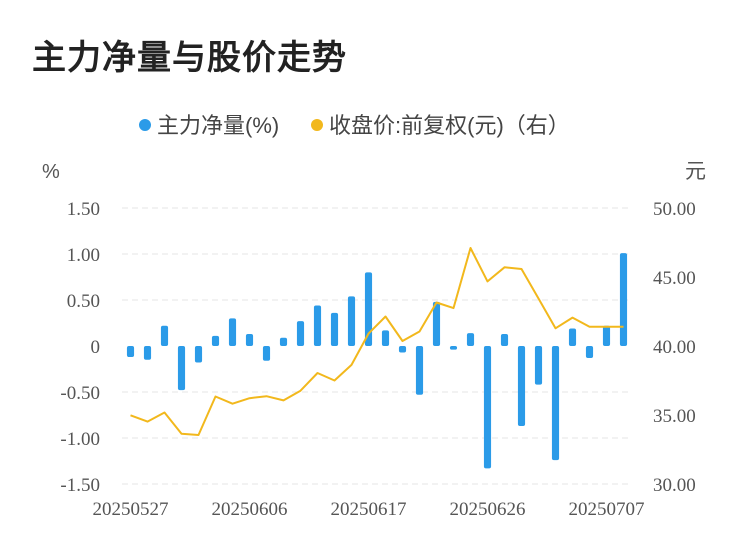  Describe the element at coordinates (488, 509) in the screenshot. I see `x-tick-label: 20250626` at that location.